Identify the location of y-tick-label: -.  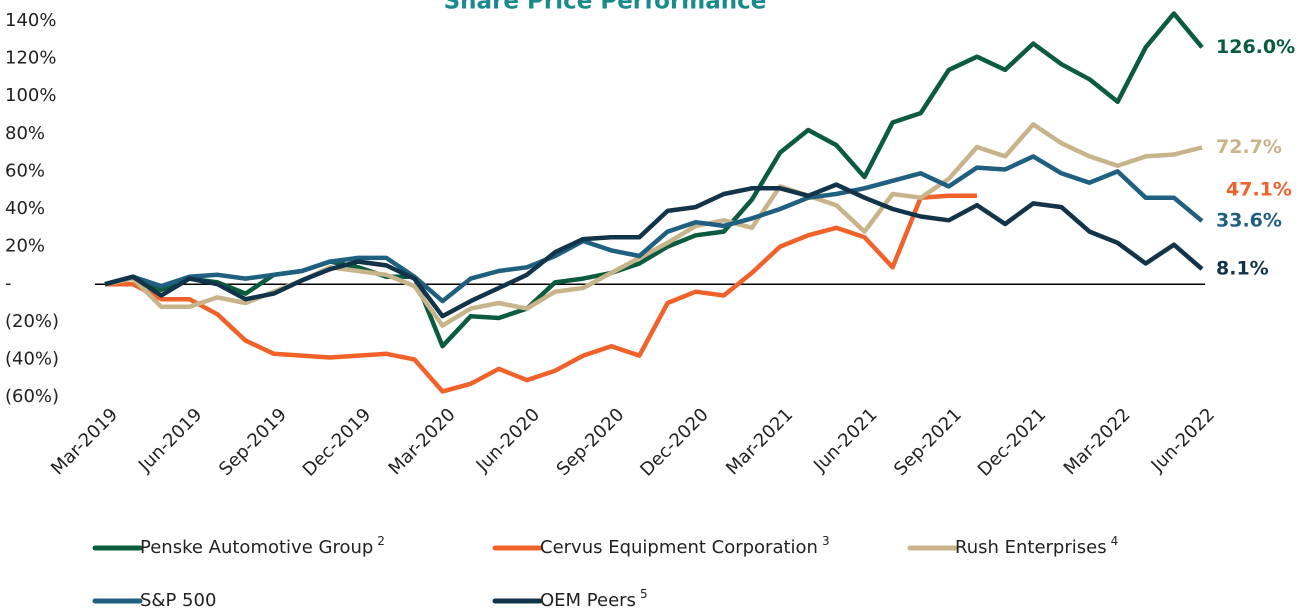
(8, 283).